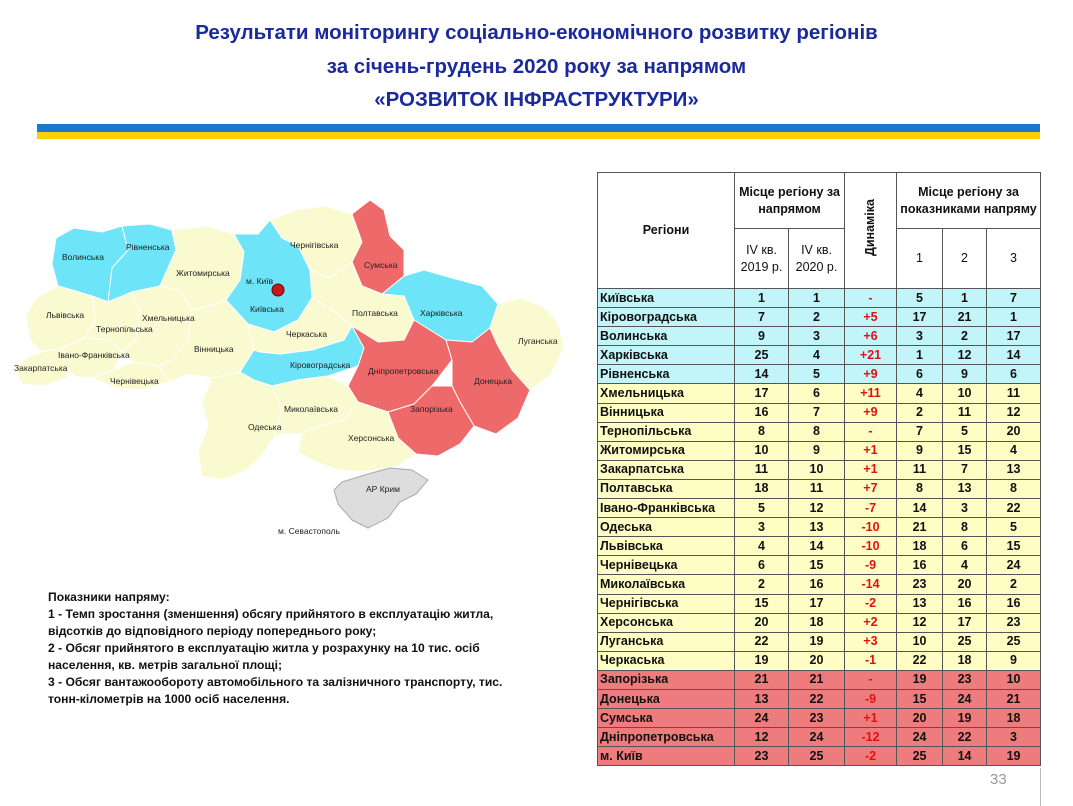 The height and width of the screenshot is (806, 1073). Describe the element at coordinates (816, 336) in the screenshot. I see `rank-2020: 3` at that location.